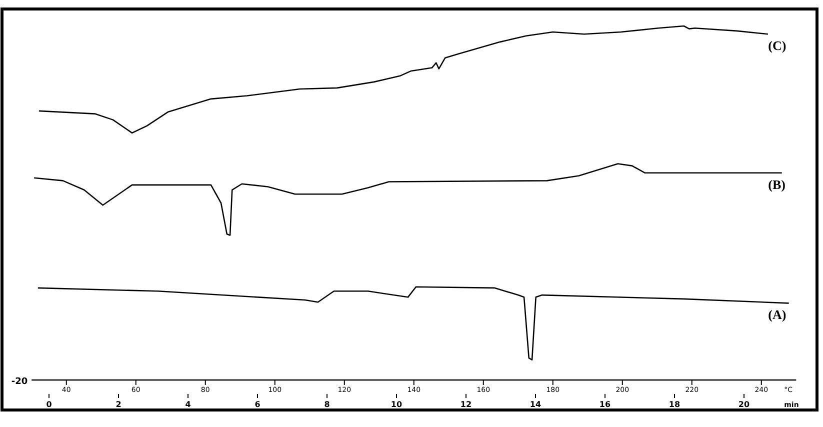 Image resolution: width=823 pixels, height=427 pixels. Describe the element at coordinates (744, 404) in the screenshot. I see `x-tick-label: 20` at that location.